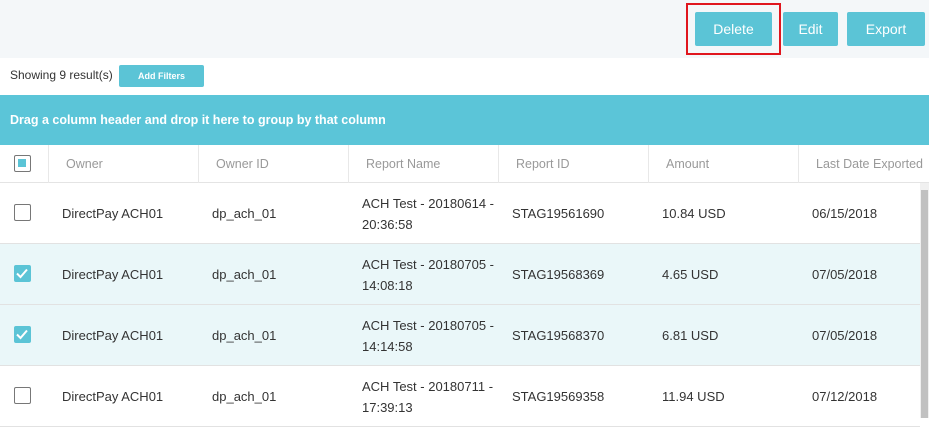 This screenshot has height=427, width=929. I want to click on toolbar-button: Delete, so click(733, 29).